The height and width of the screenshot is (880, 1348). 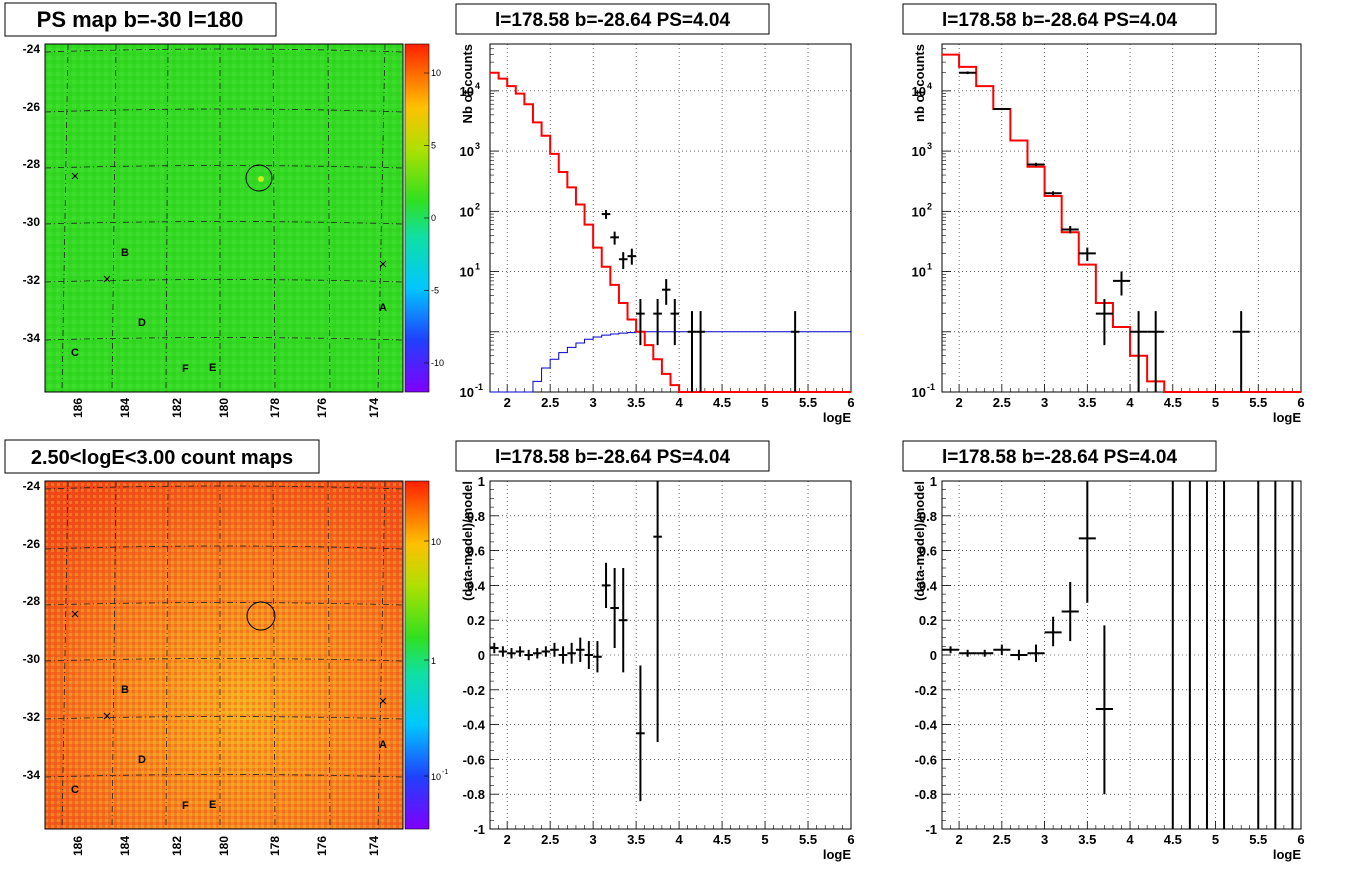 I want to click on map-bottom-title: 2.50<logE<3.00 count maps, so click(x=162, y=458).